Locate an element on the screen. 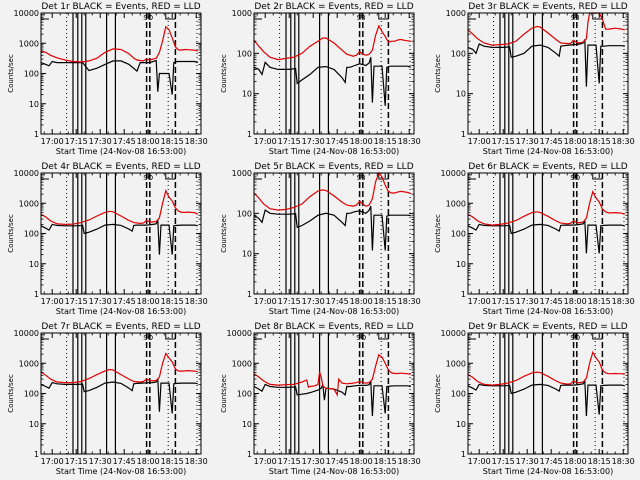 This screenshot has width=640, height=480. panel-title: Det 6r BLACK = Events, RED = LLD is located at coordinates (547, 167).